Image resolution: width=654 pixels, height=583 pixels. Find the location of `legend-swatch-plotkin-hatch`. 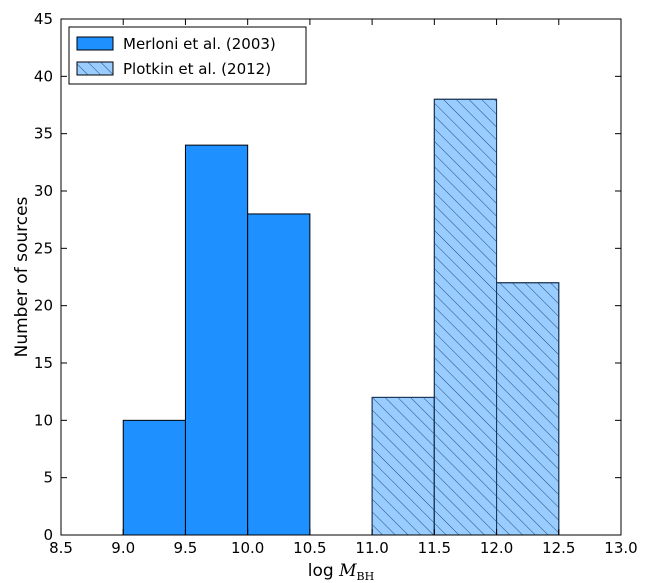

legend-swatch-plotkin-hatch is located at coordinates (95, 68).